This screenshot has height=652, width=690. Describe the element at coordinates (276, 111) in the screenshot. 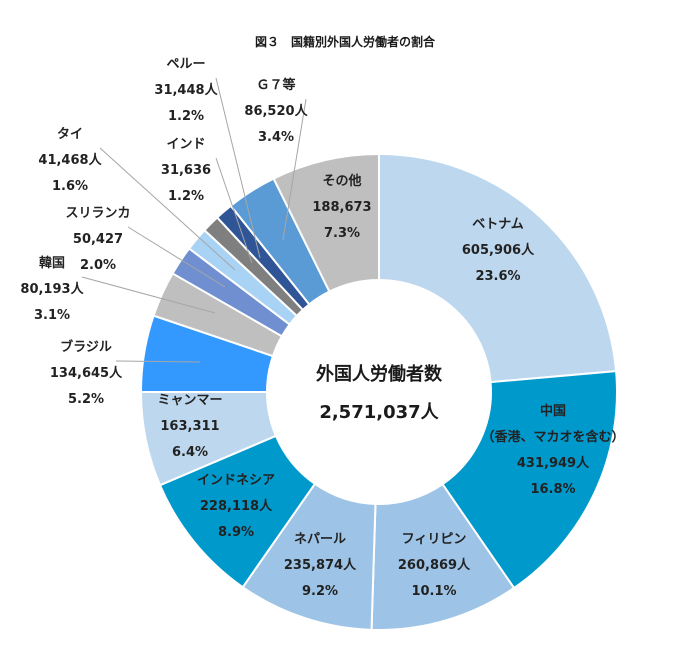

I see `slice-label-12-count: 86,520人` at that location.